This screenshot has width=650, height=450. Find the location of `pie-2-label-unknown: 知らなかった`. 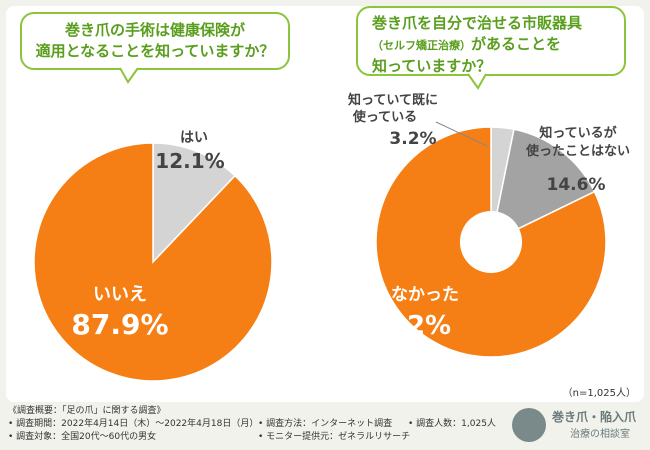

pie-2-label-unknown: 知らなかった is located at coordinates (407, 294).